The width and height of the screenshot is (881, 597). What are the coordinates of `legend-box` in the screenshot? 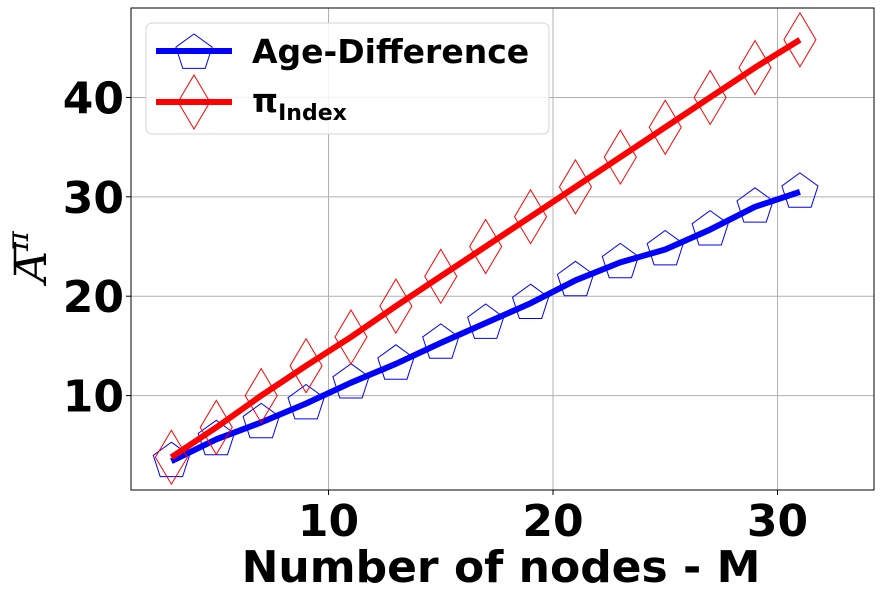 It's located at (347, 78).